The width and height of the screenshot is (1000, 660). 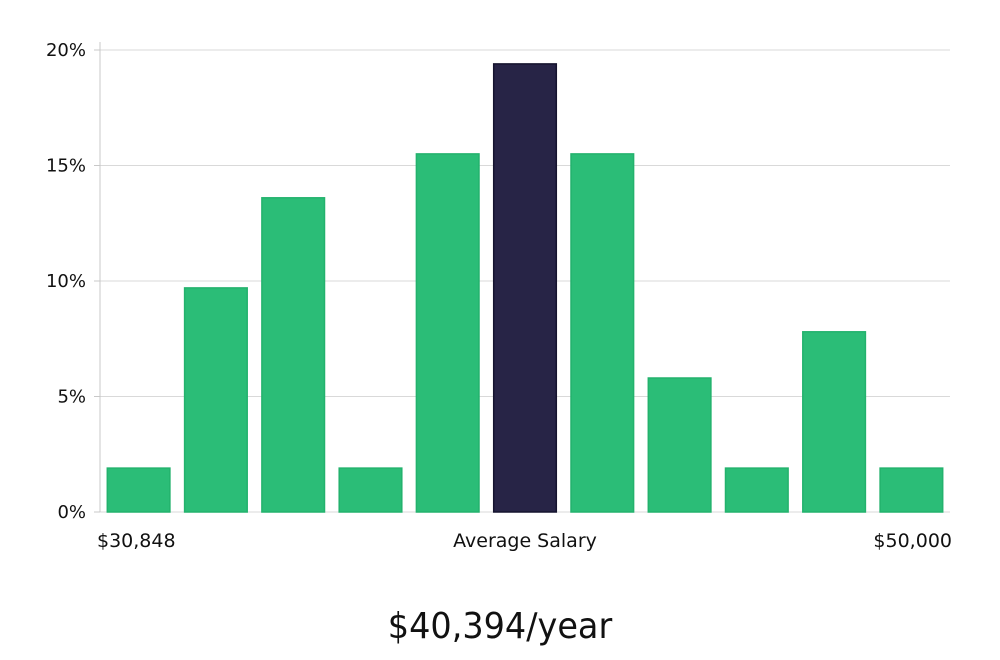 I want to click on bar-average-highlight, so click(x=525, y=288).